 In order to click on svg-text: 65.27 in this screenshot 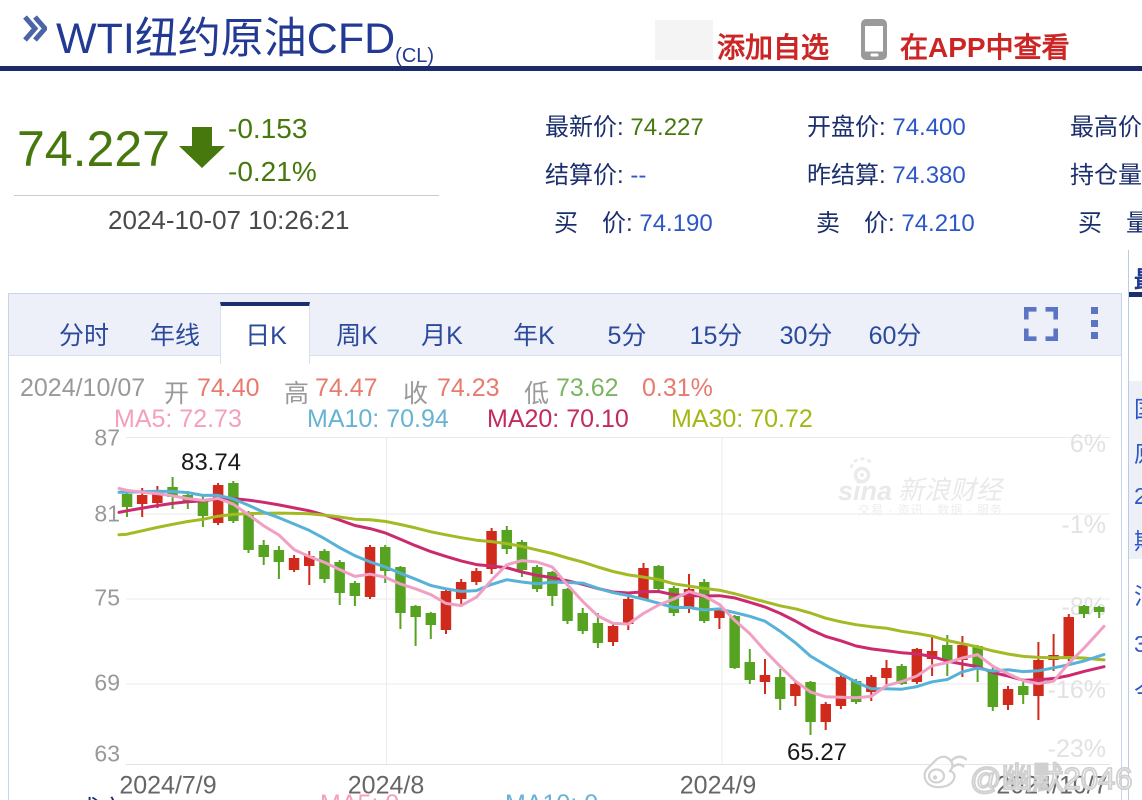, I will do `click(817, 752)`.